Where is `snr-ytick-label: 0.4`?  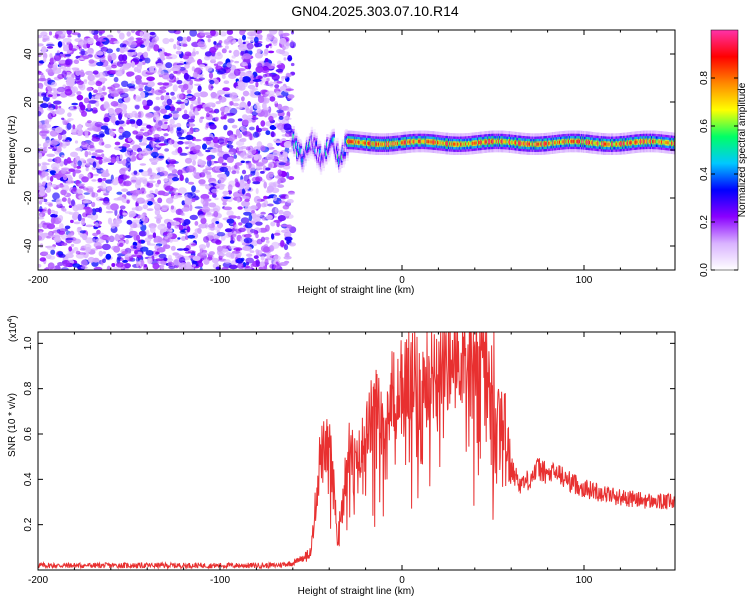 snr-ytick-label: 0.4 is located at coordinates (28, 479).